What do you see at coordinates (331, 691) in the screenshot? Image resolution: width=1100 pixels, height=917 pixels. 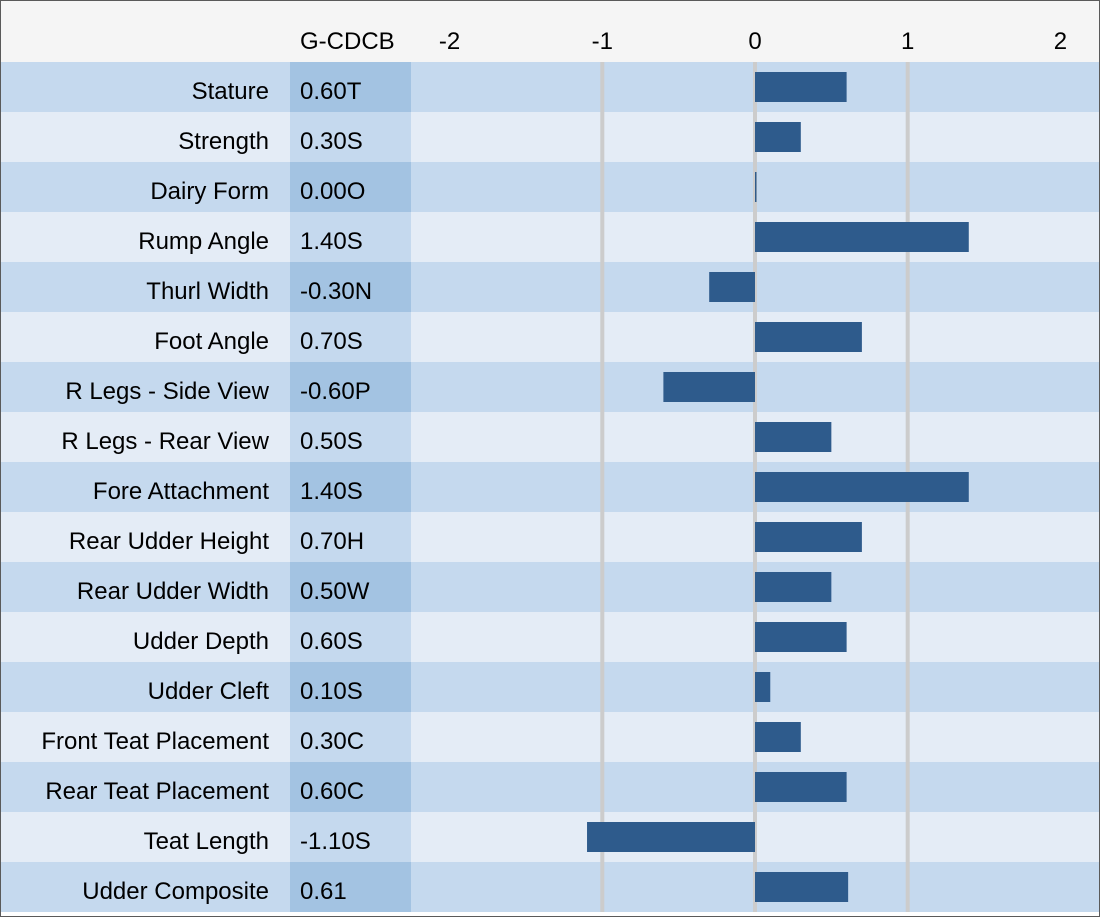 I see `value-label: 0.10S` at bounding box center [331, 691].